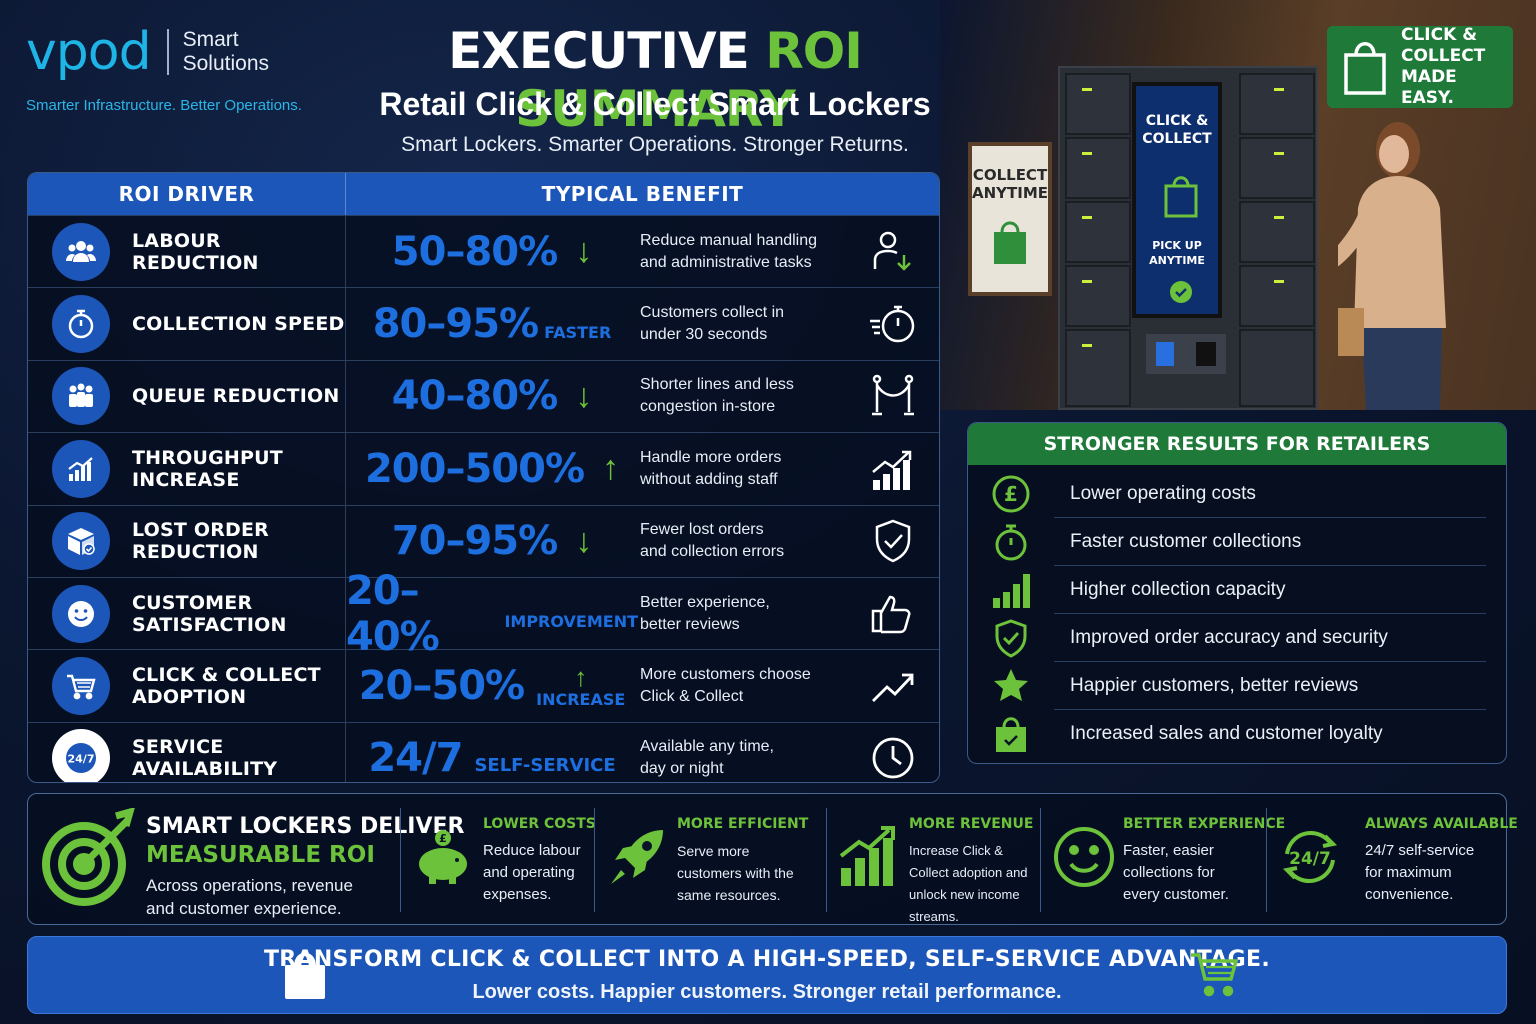 This screenshot has height=1024, width=1536. What do you see at coordinates (1237, 444) in the screenshot?
I see `results-title: STRONGER RESULTS FOR RETAILERS` at bounding box center [1237, 444].